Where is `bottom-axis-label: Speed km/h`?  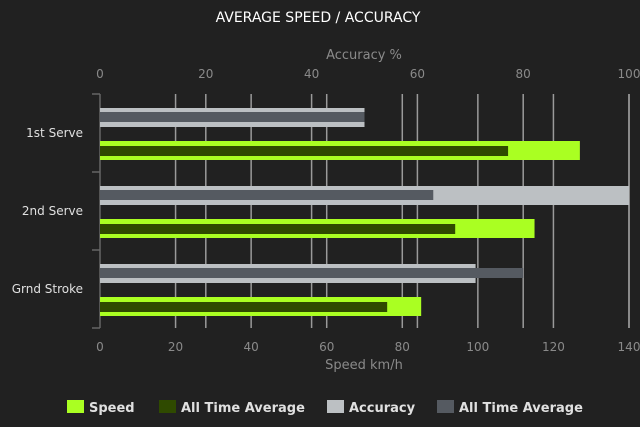 bottom-axis-label: Speed km/h is located at coordinates (364, 365).